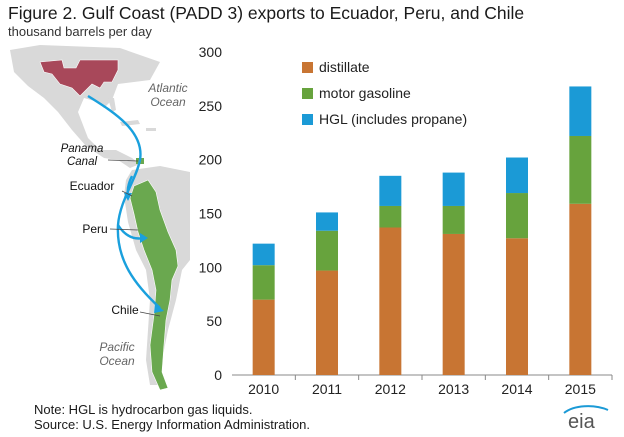  I want to click on eia-logo: eia, so click(586, 418).